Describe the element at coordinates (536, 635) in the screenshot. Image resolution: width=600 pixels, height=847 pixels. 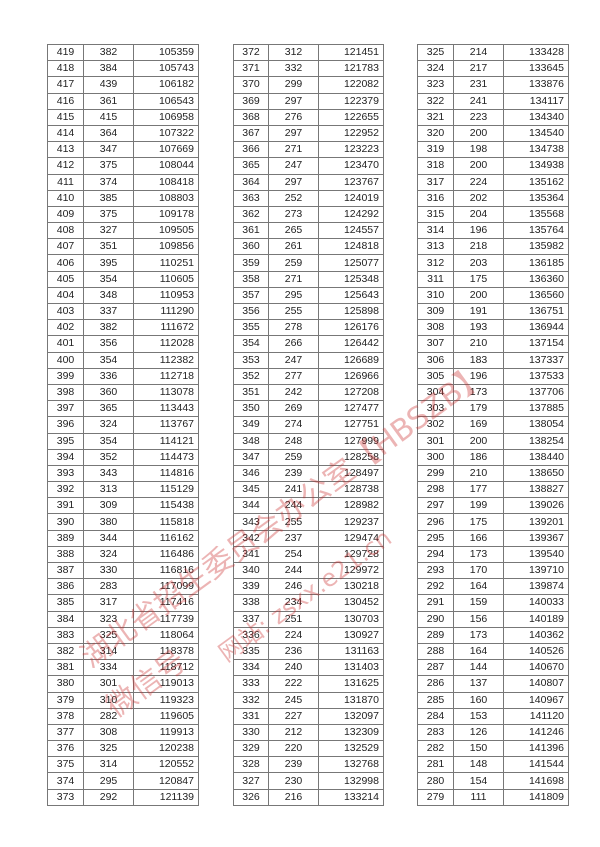
I see `cumulative-cell: 140362` at that location.